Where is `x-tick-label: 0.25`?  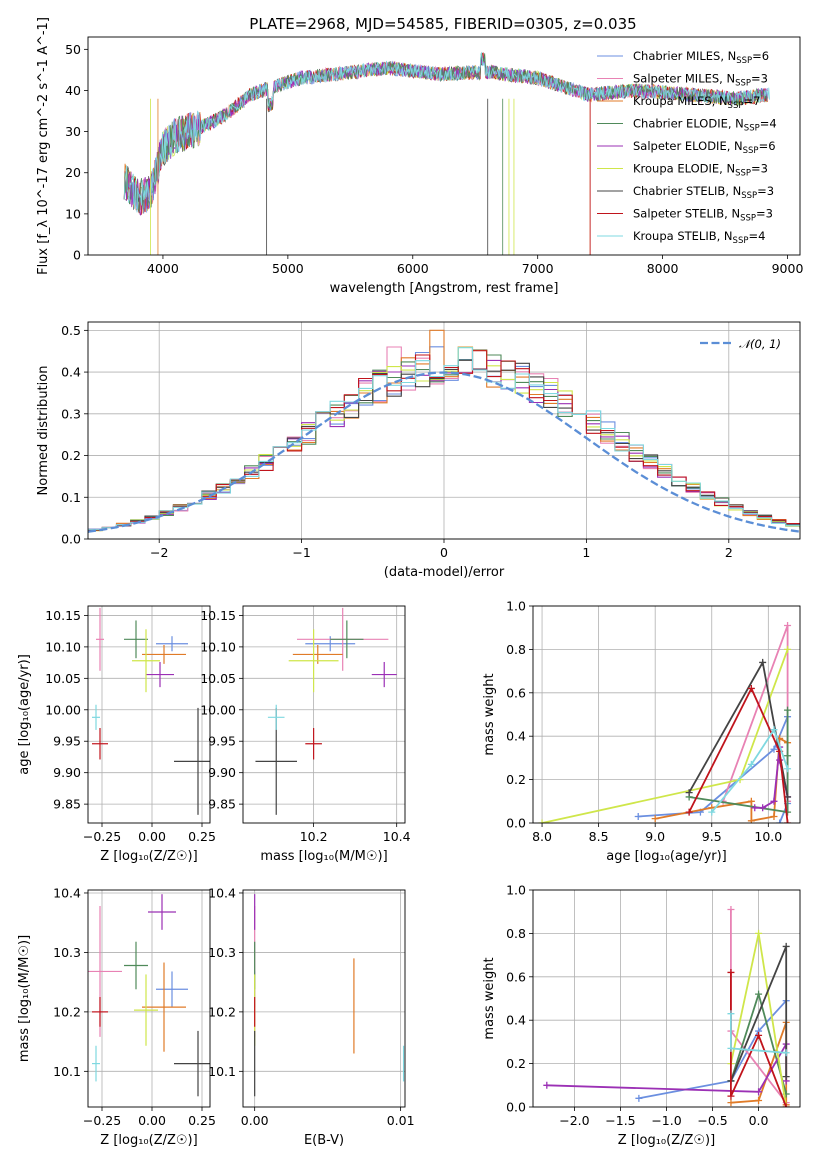
x-tick-label: 0.25 is located at coordinates (202, 836).